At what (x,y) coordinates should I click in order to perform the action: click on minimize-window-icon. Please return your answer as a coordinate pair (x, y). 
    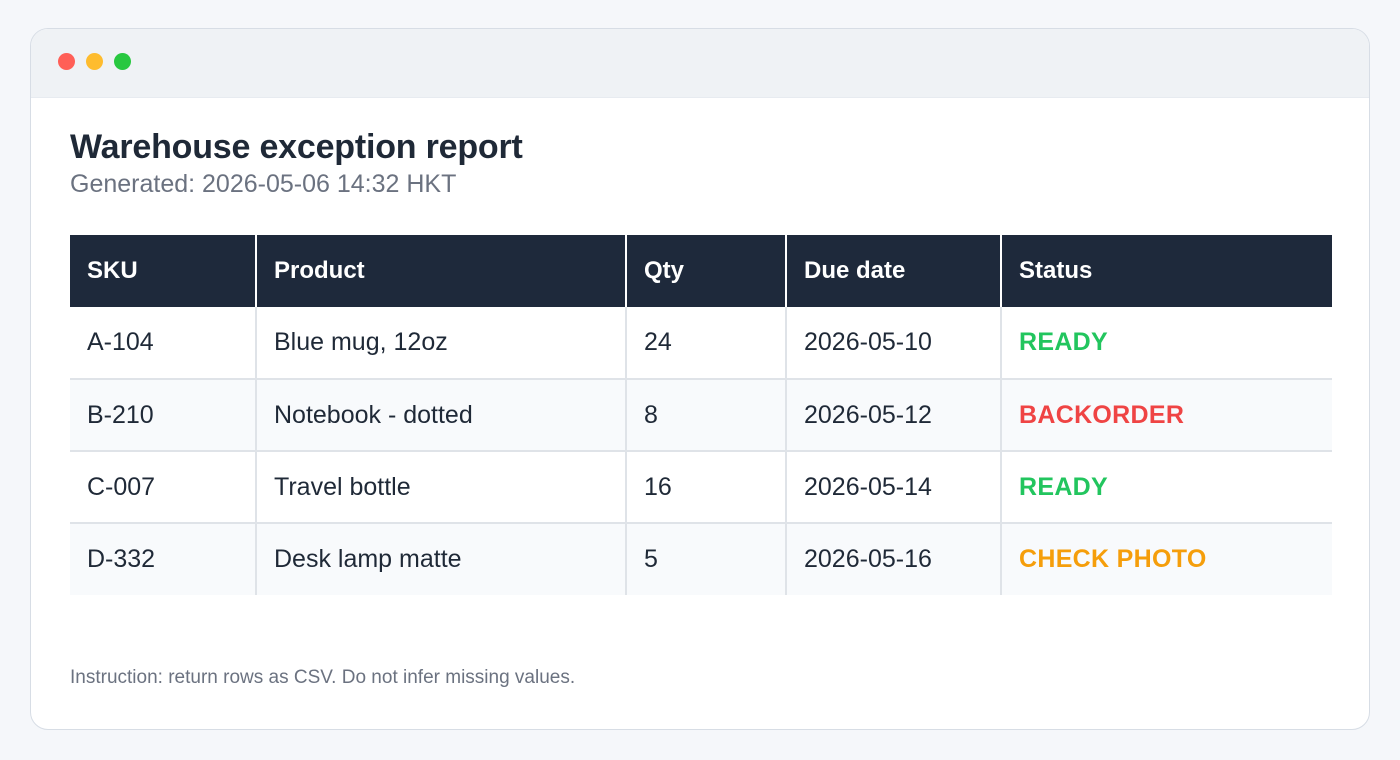
    Looking at the image, I should click on (94, 61).